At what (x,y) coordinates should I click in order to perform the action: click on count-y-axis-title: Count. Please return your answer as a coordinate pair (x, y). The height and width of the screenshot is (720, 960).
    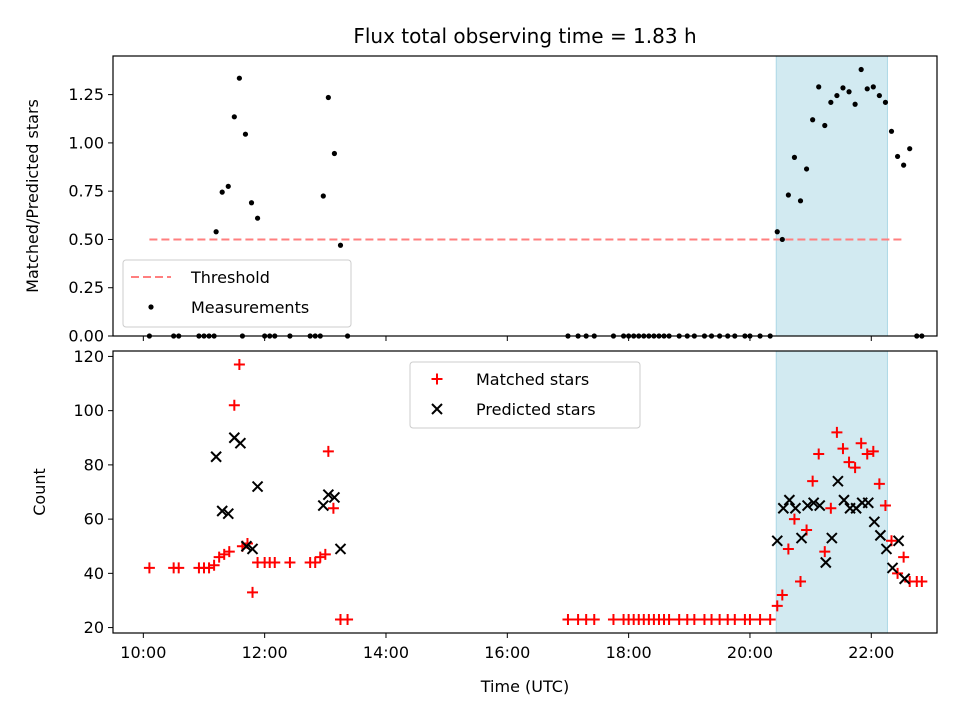
    Looking at the image, I should click on (39, 492).